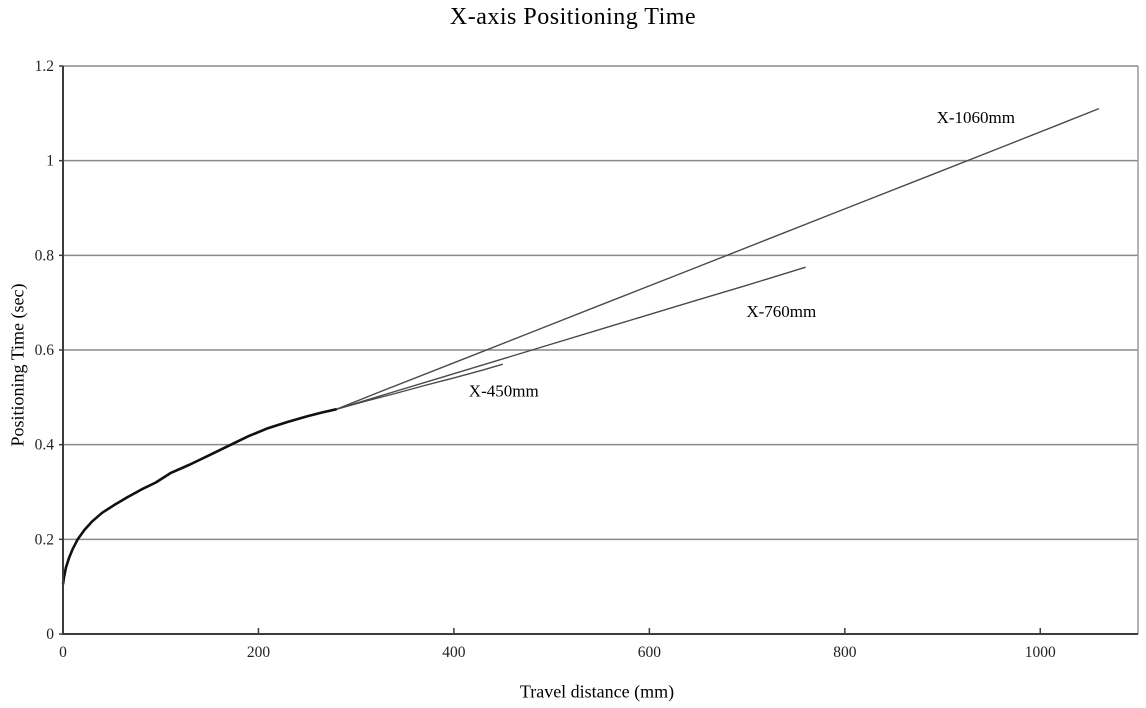  Describe the element at coordinates (504, 391) in the screenshot. I see `series-label-x450: X-450mm` at that location.